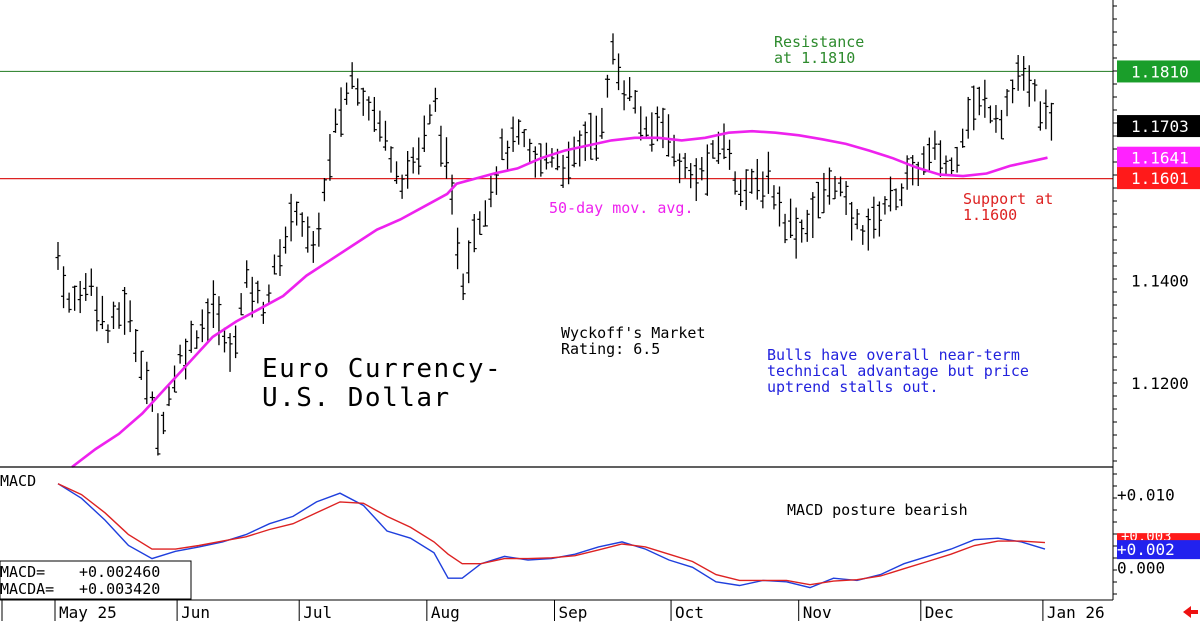 Image resolution: width=1200 pixels, height=627 pixels. What do you see at coordinates (195, 612) in the screenshot?
I see `x-tick-label: Jun` at bounding box center [195, 612].